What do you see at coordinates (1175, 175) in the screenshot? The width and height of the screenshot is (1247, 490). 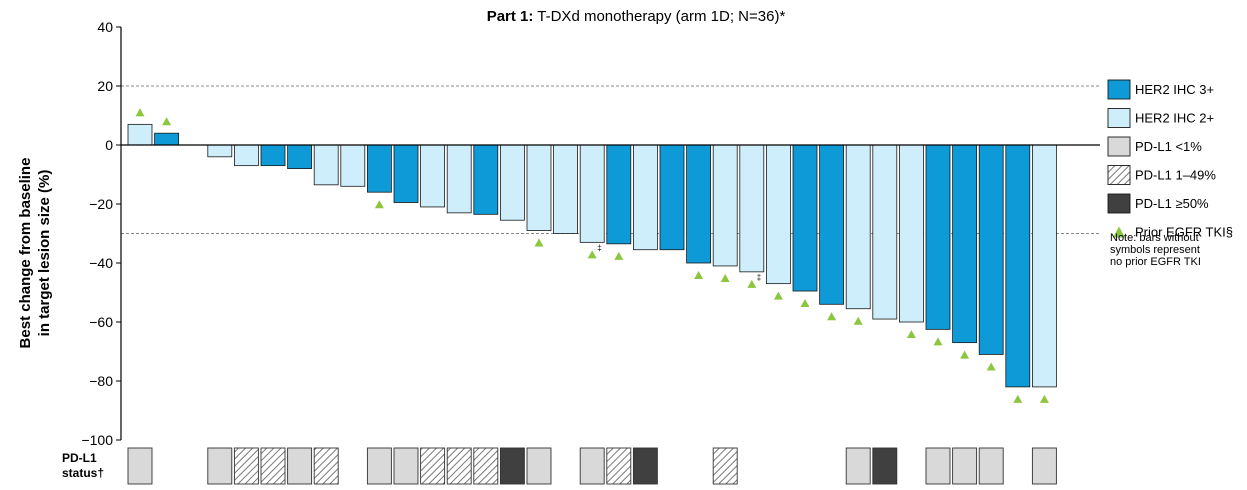 I see `legend-label: PD-L1 1–49%` at bounding box center [1175, 175].